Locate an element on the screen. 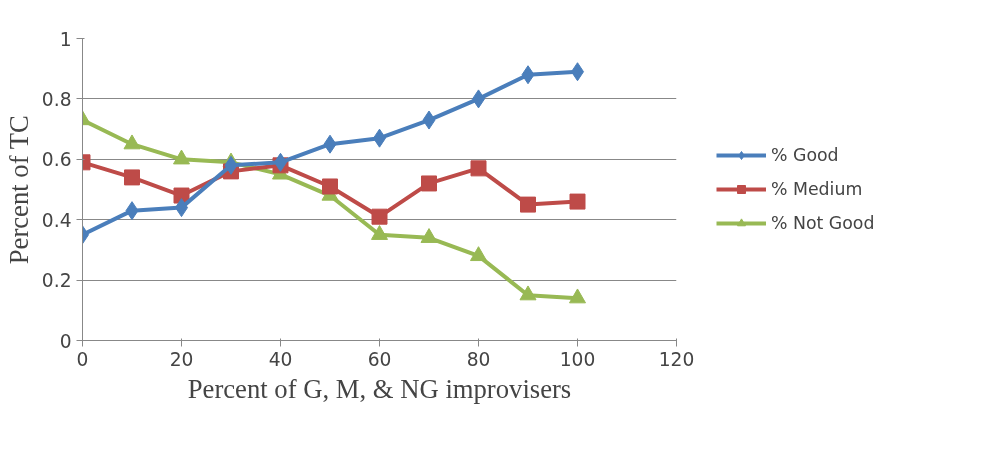  legend-label: % Good is located at coordinates (805, 155).